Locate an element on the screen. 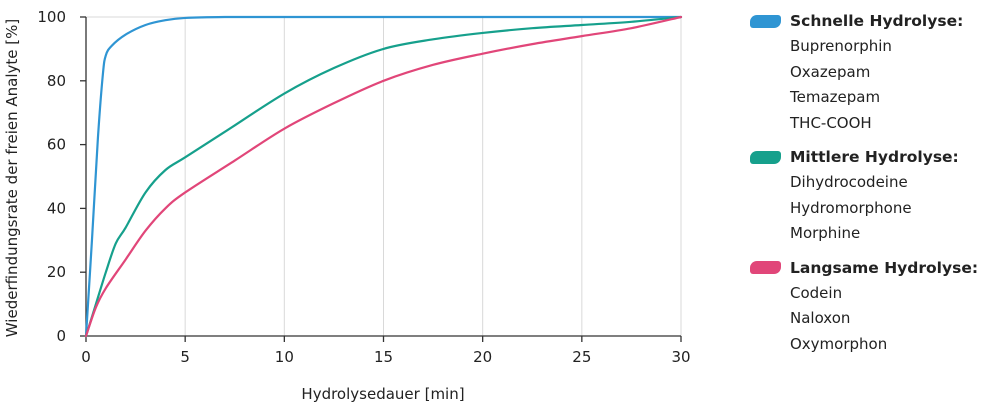  legend-item: Hydromorphone is located at coordinates (851, 207).